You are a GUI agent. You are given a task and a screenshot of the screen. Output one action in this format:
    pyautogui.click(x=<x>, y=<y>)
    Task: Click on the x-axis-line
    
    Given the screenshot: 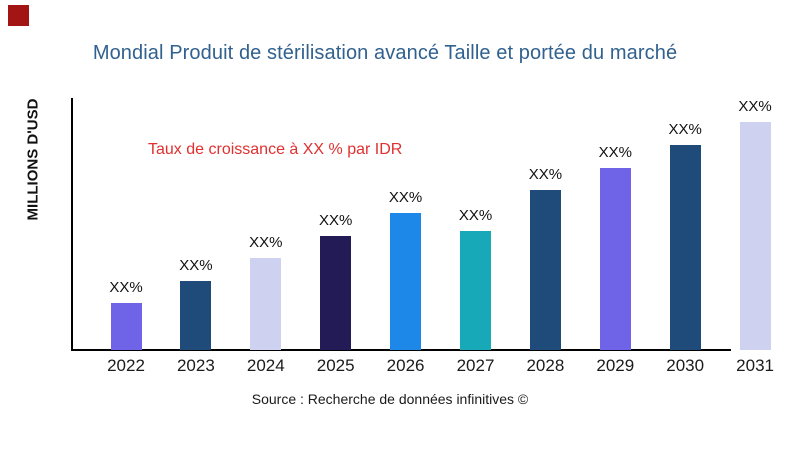 What is the action you would take?
    pyautogui.click(x=401, y=350)
    